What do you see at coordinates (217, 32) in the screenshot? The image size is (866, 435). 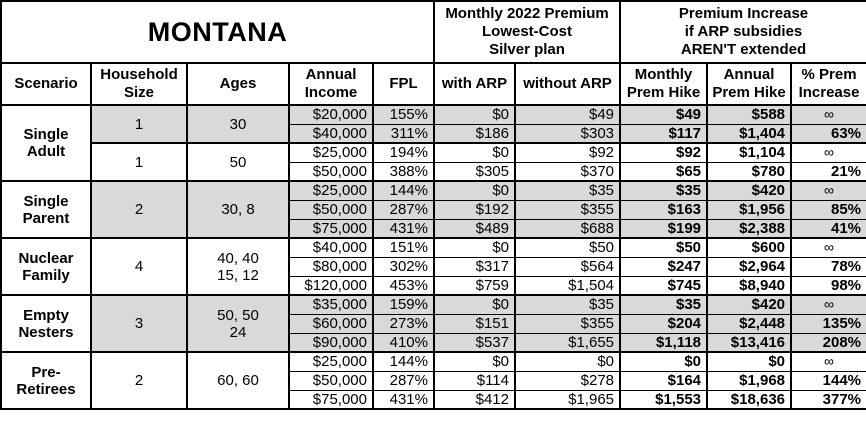 I see `state-title: MONTANA` at bounding box center [217, 32].